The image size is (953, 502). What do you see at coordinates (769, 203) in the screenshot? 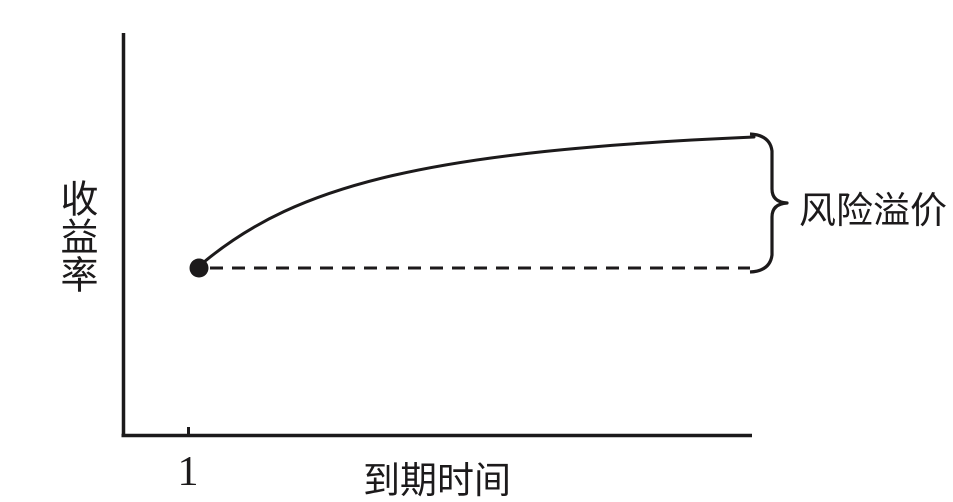
I see `risk-premium-brace` at bounding box center [769, 203].